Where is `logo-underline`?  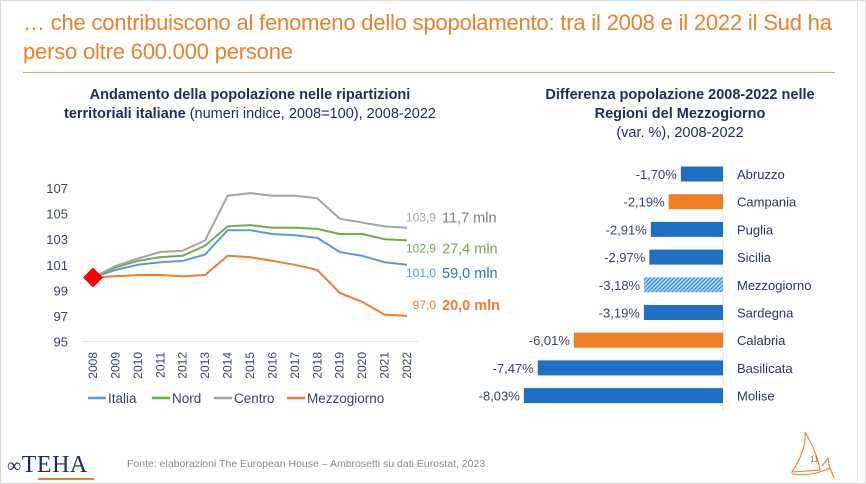
logo-underline is located at coordinates (66, 479).